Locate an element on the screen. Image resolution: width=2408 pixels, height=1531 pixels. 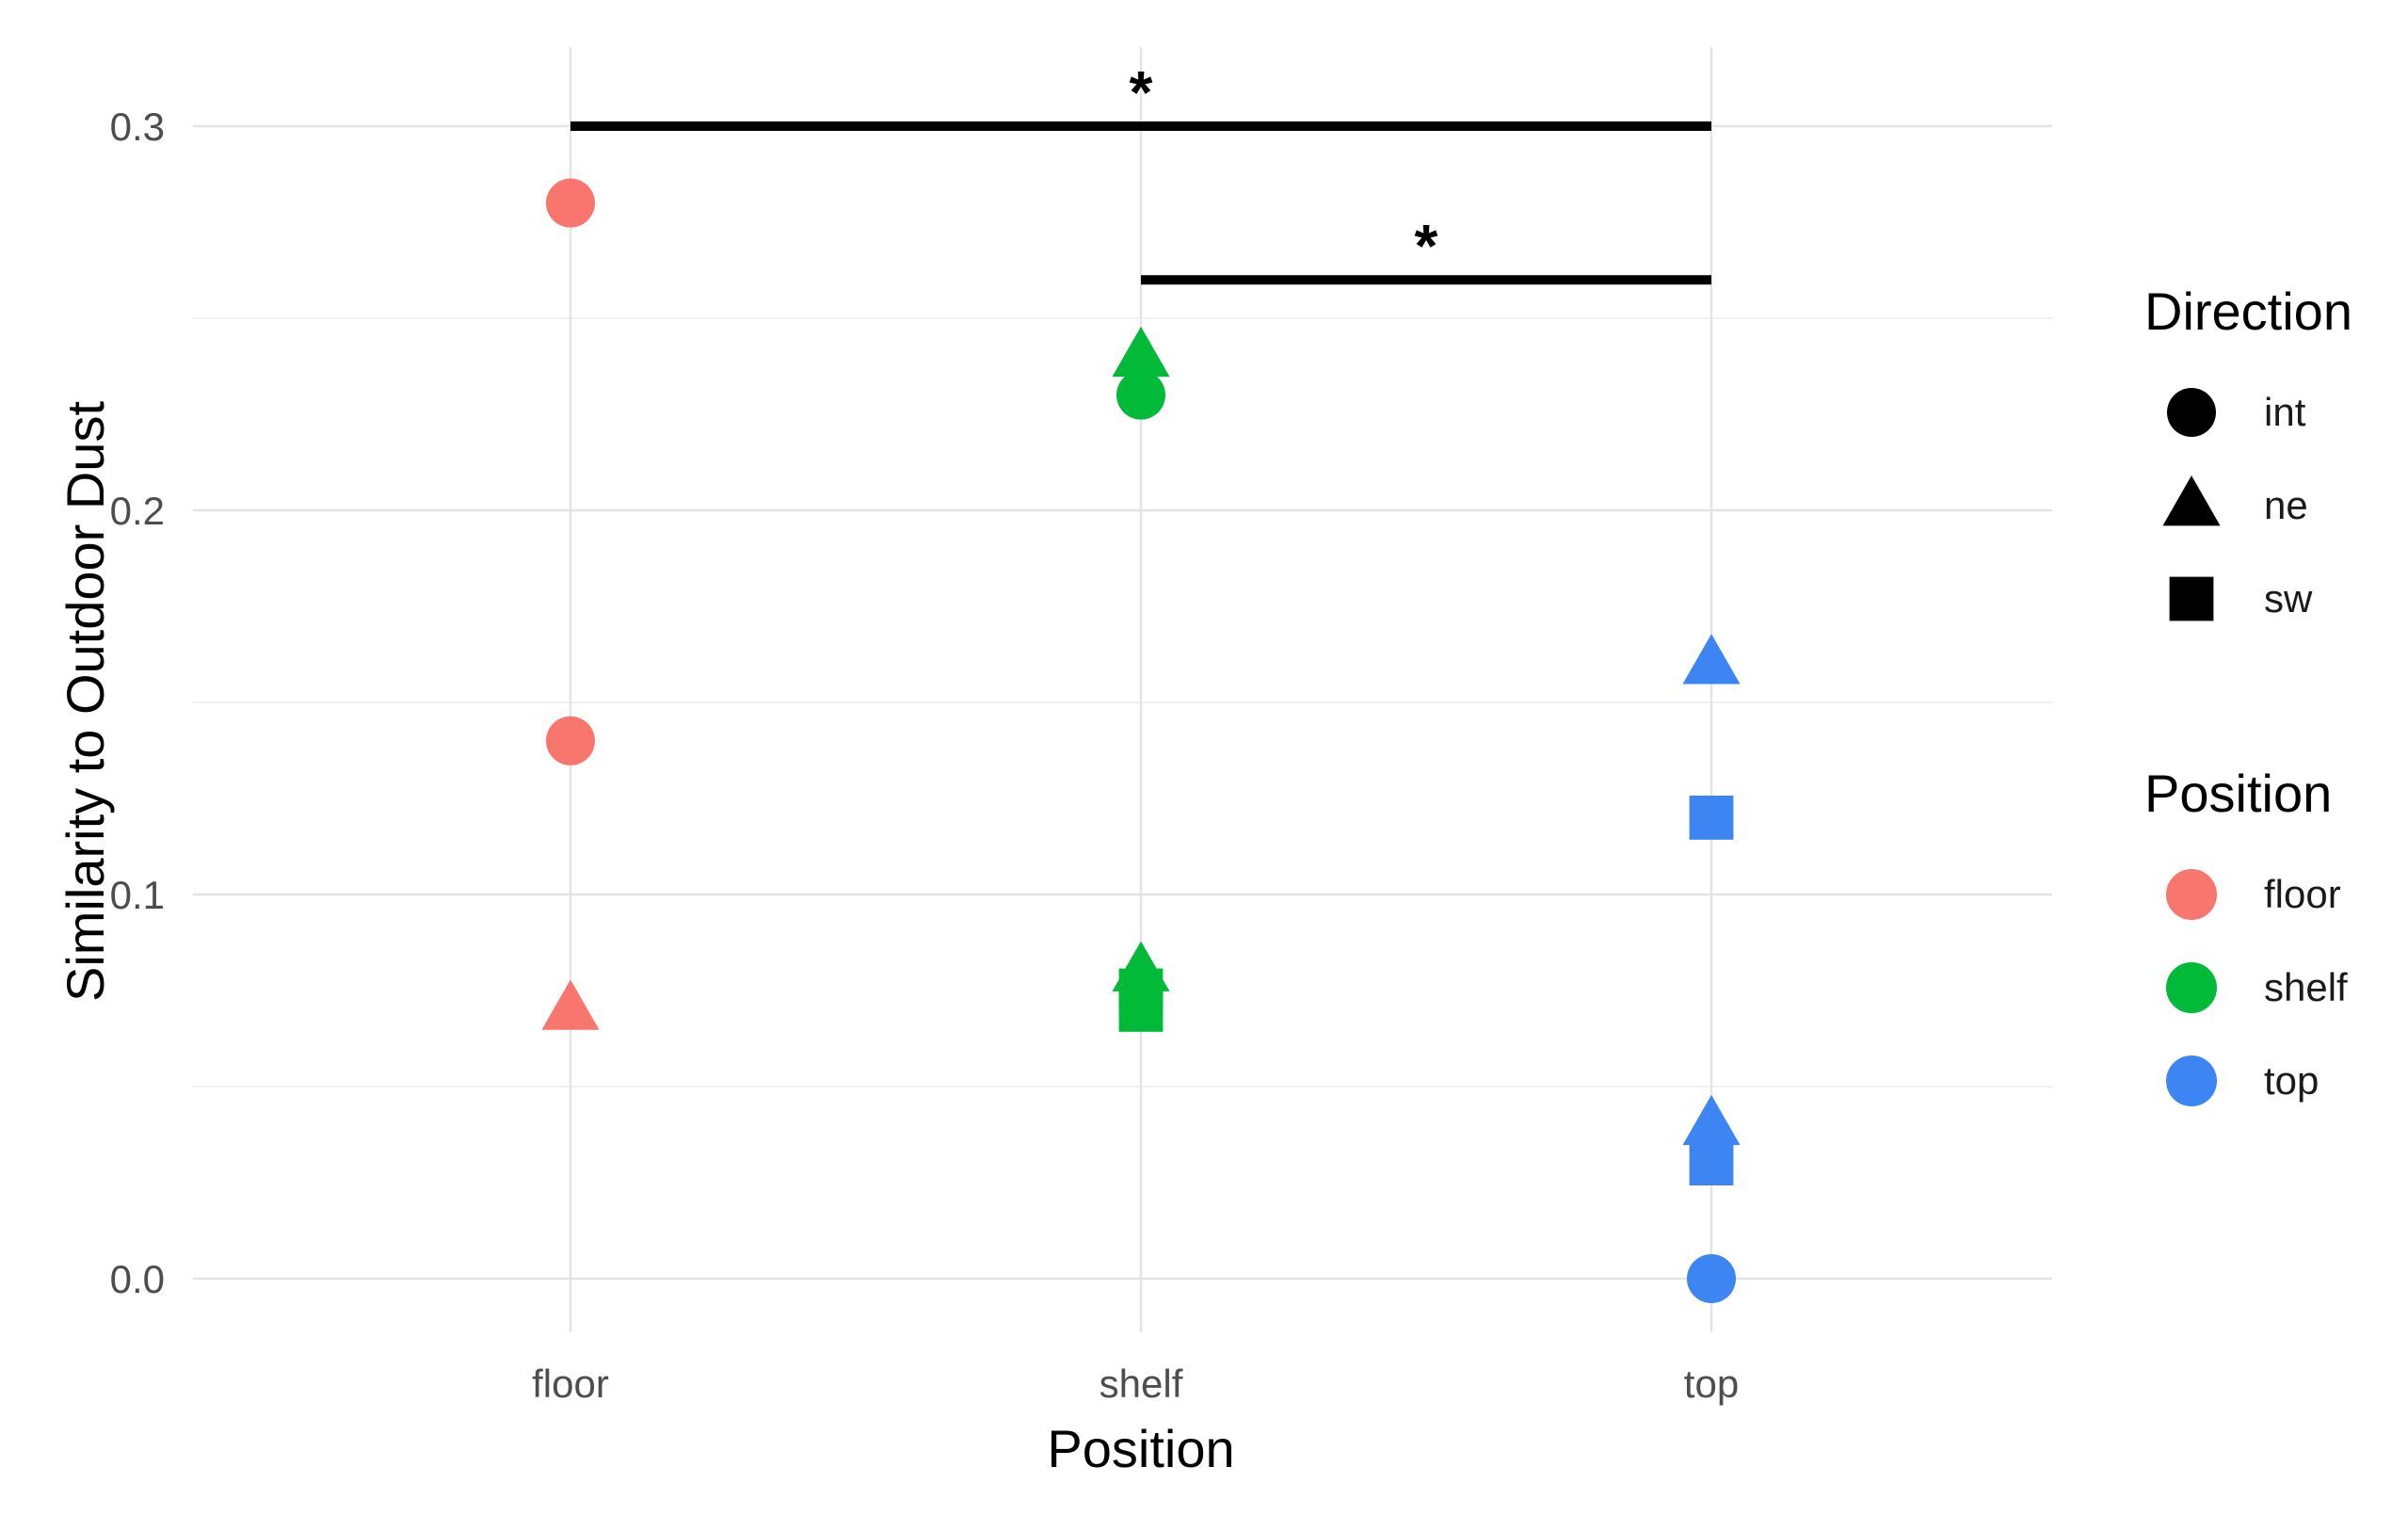
x-tick-label: floor is located at coordinates (571, 1384).